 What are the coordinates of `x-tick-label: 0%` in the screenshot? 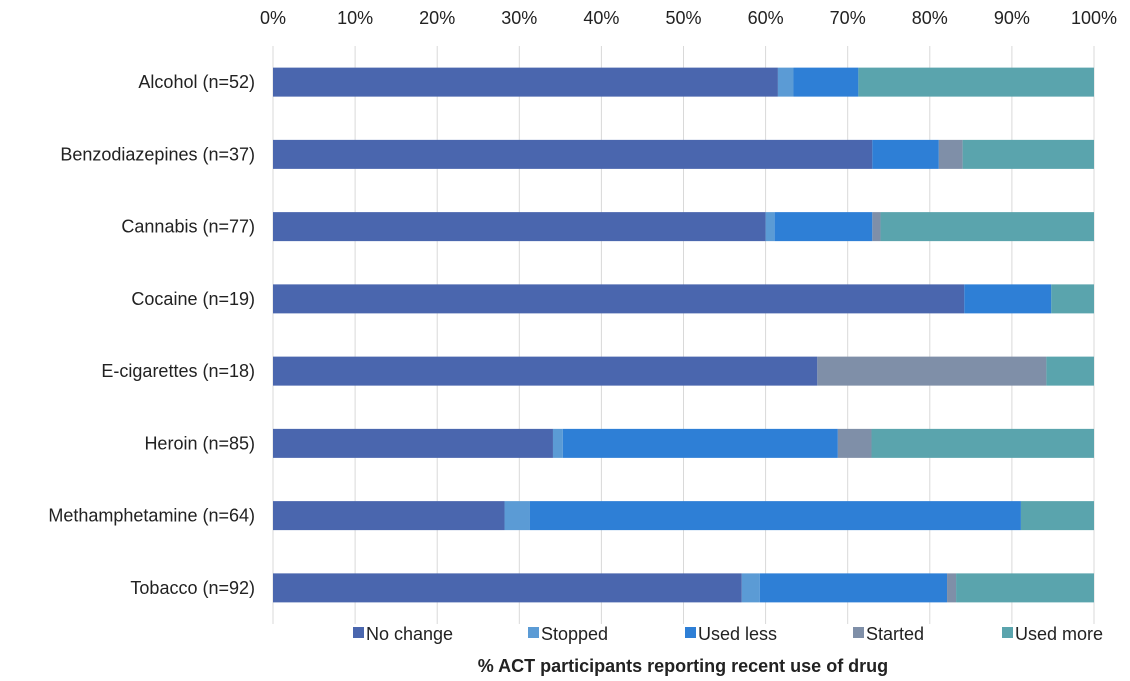 It's located at (273, 18).